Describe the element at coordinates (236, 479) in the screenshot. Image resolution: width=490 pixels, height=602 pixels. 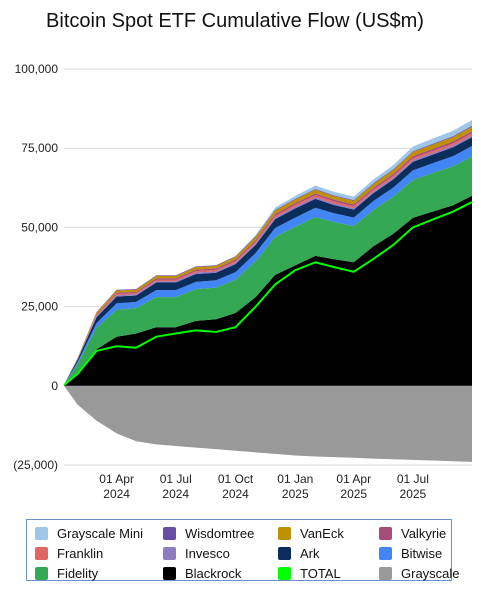
I see `x-tick-label: 01 Oct` at that location.